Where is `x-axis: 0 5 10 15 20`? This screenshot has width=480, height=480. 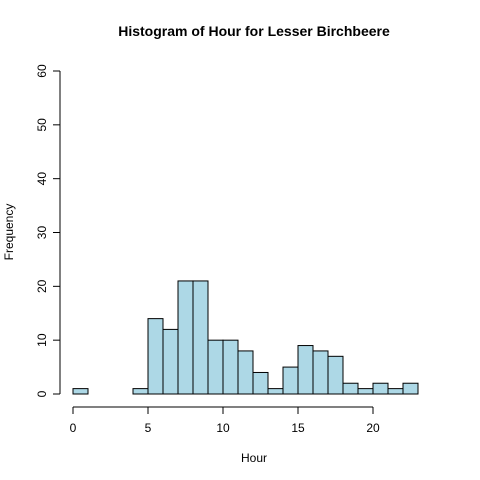 x-axis: 0 5 10 15 20 is located at coordinates (225, 420).